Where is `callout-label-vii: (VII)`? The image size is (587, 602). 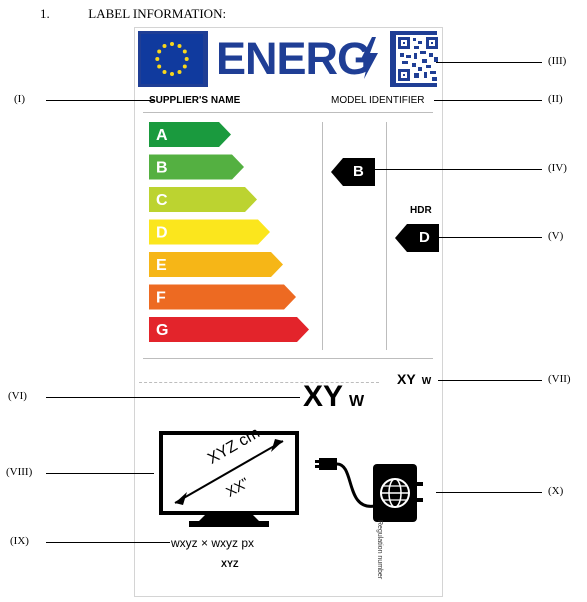
callout-label-vii: (VII) is located at coordinates (559, 379).